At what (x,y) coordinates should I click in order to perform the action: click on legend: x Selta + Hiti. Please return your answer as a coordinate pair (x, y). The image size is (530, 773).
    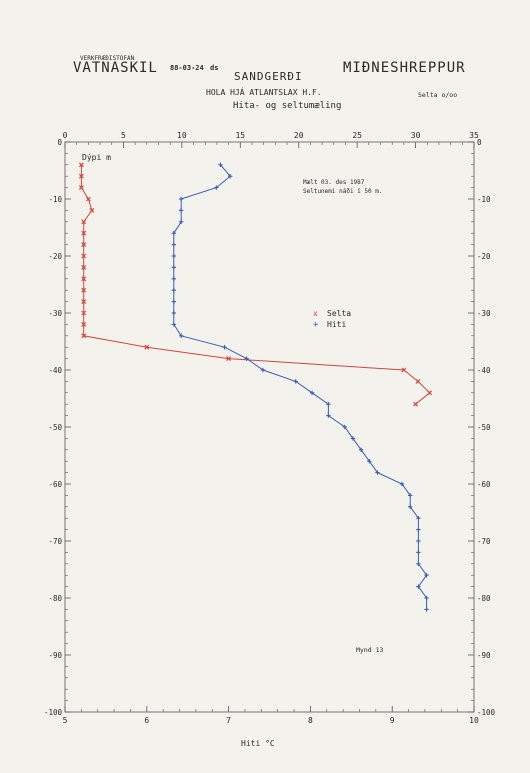
    Looking at the image, I should click on (332, 319).